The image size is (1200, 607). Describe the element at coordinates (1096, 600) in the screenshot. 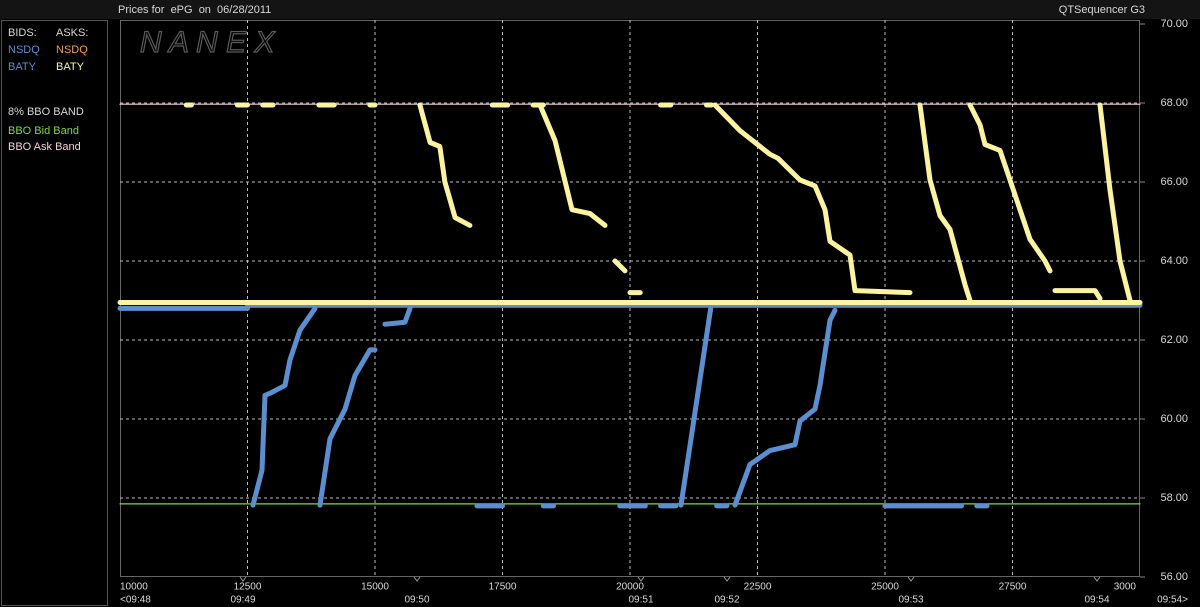

I see `time-tick-label: 09:54` at that location.